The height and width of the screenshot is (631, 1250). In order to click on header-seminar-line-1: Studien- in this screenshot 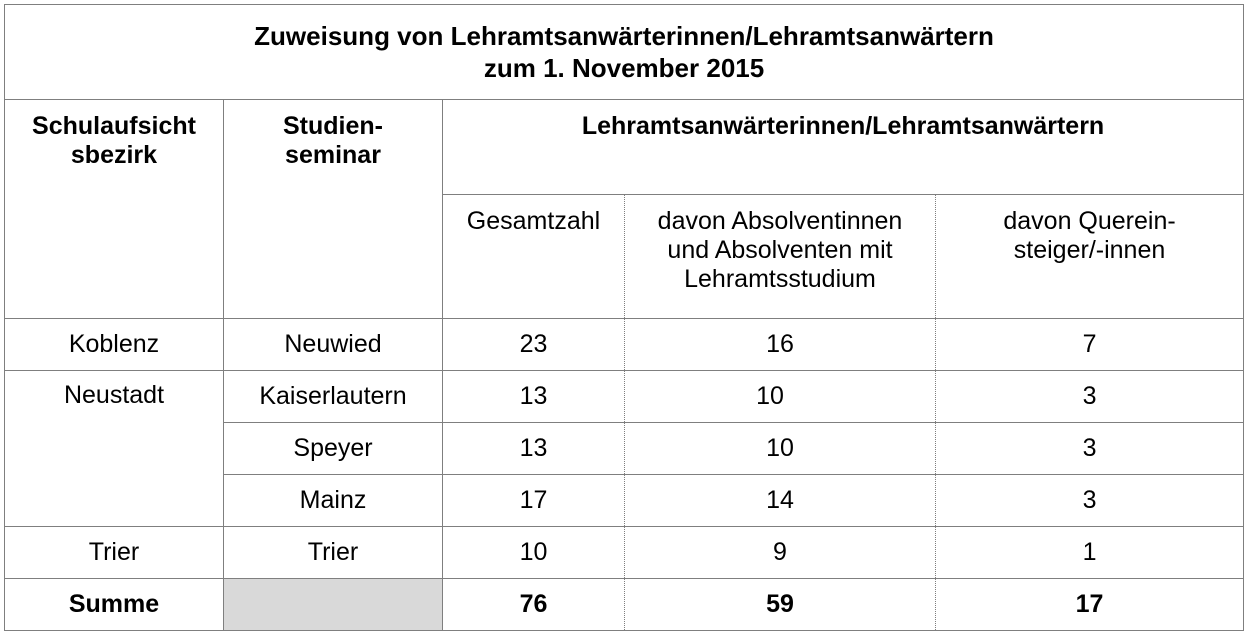, I will do `click(333, 126)`.